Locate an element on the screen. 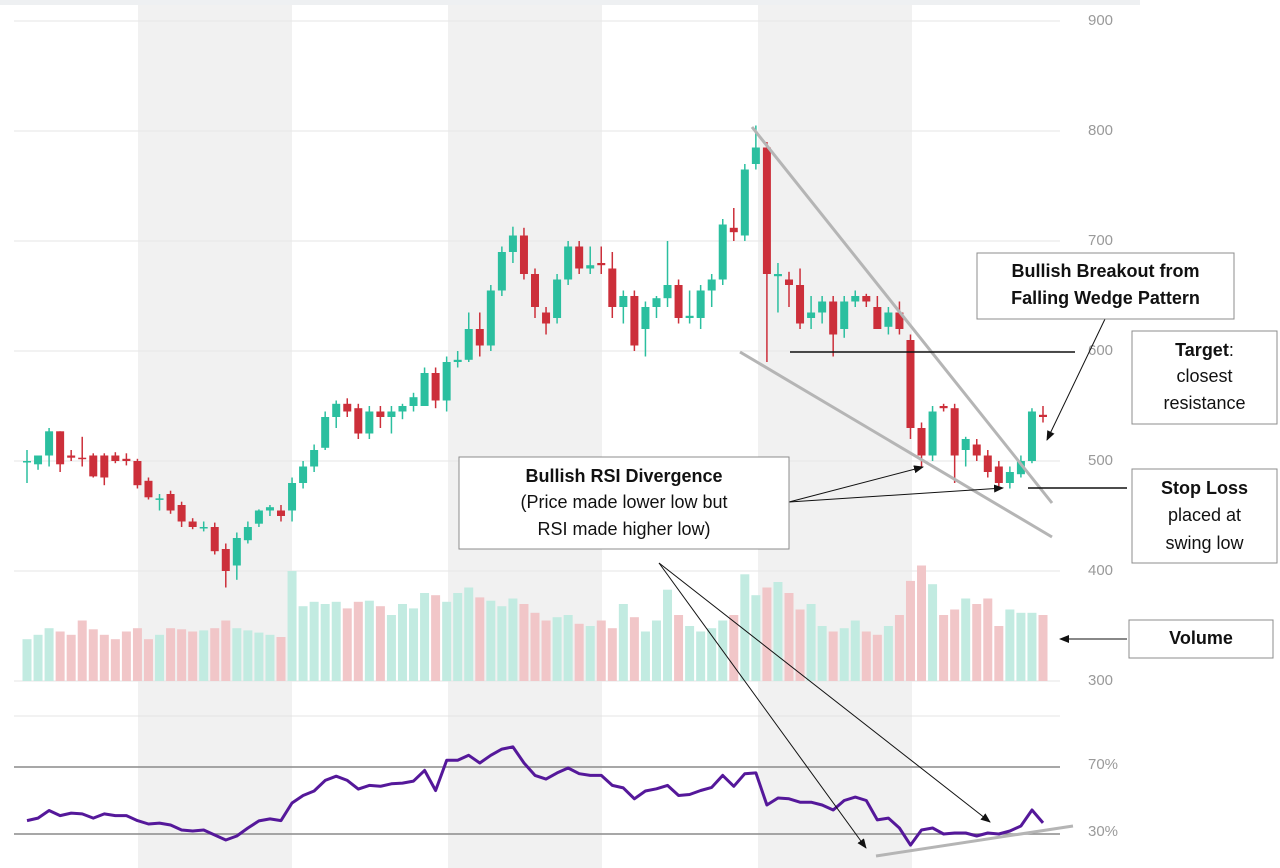  y-tick-label: 400 is located at coordinates (1100, 570).